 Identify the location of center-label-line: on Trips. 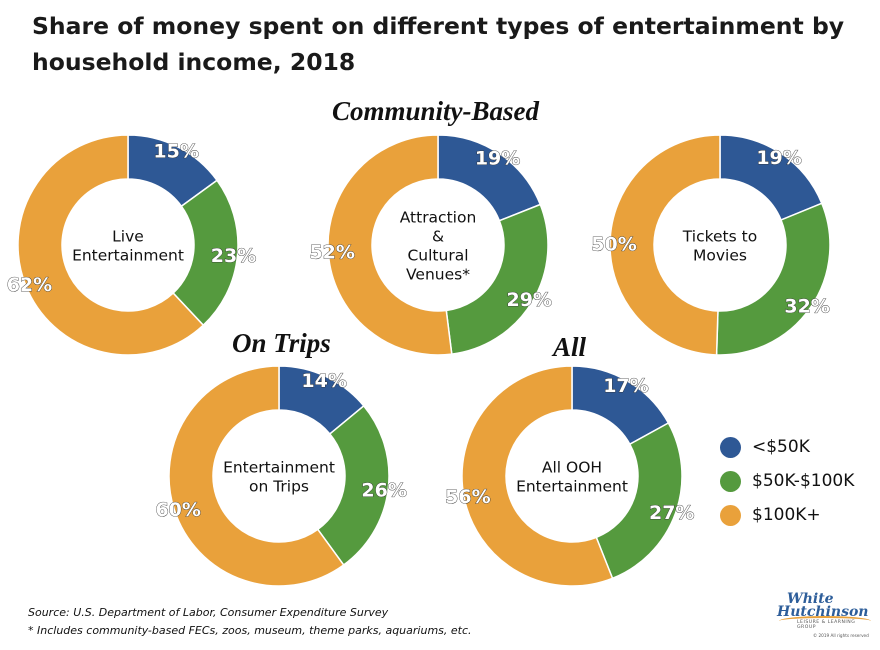
(279, 487).